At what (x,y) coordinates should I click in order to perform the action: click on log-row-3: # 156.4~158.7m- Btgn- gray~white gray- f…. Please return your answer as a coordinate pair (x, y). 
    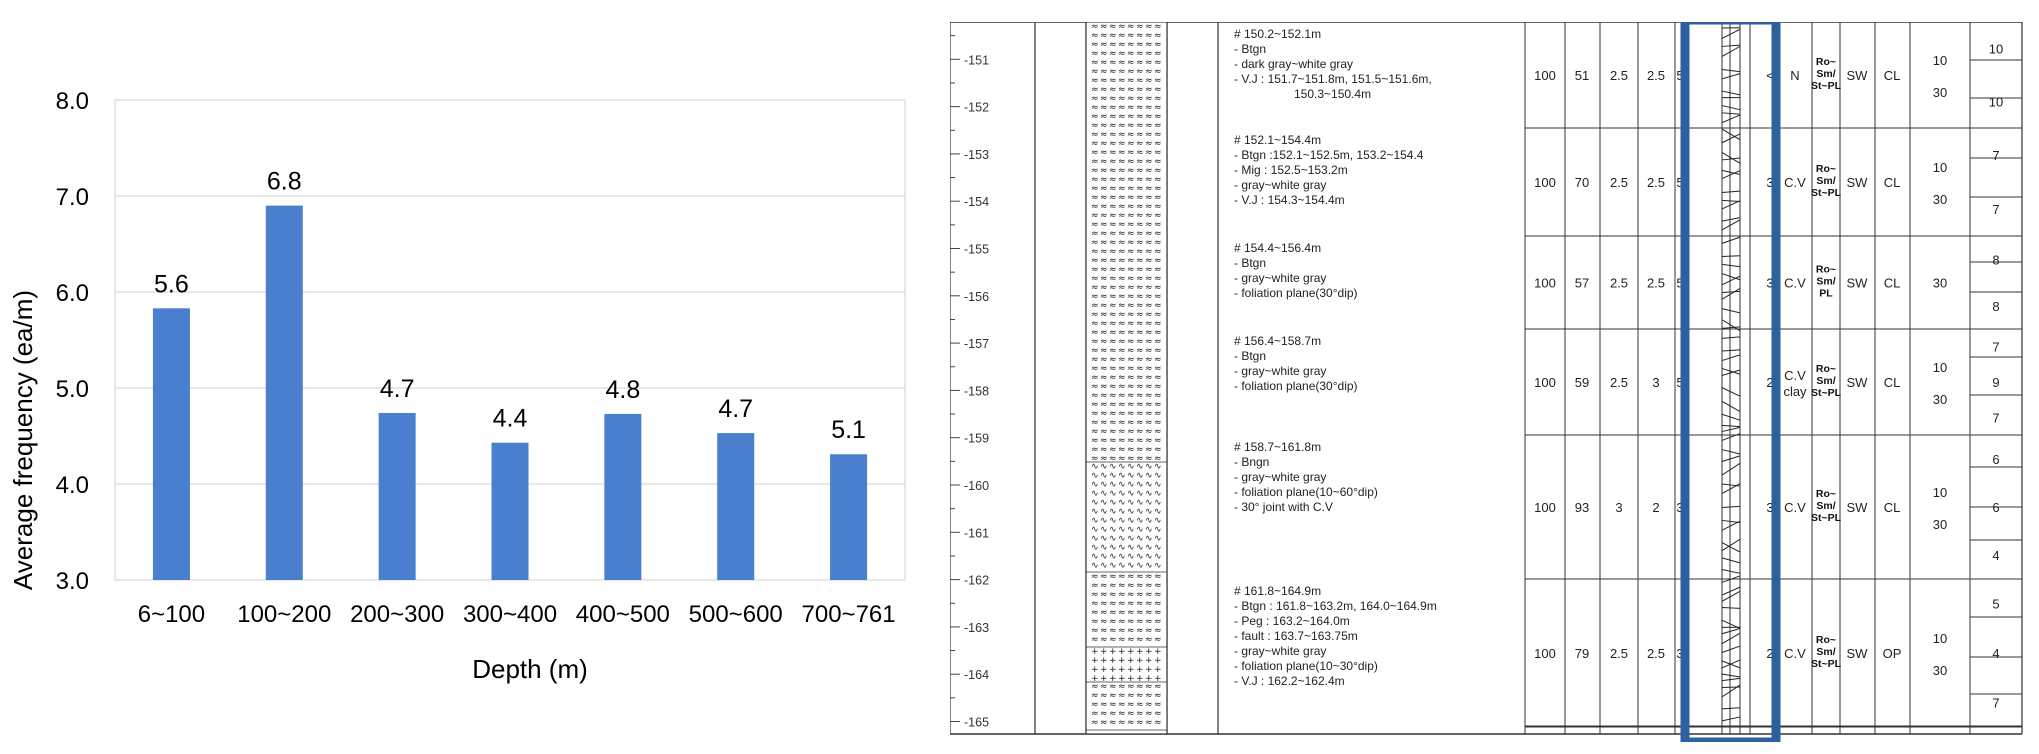
    Looking at the image, I should click on (1617, 379).